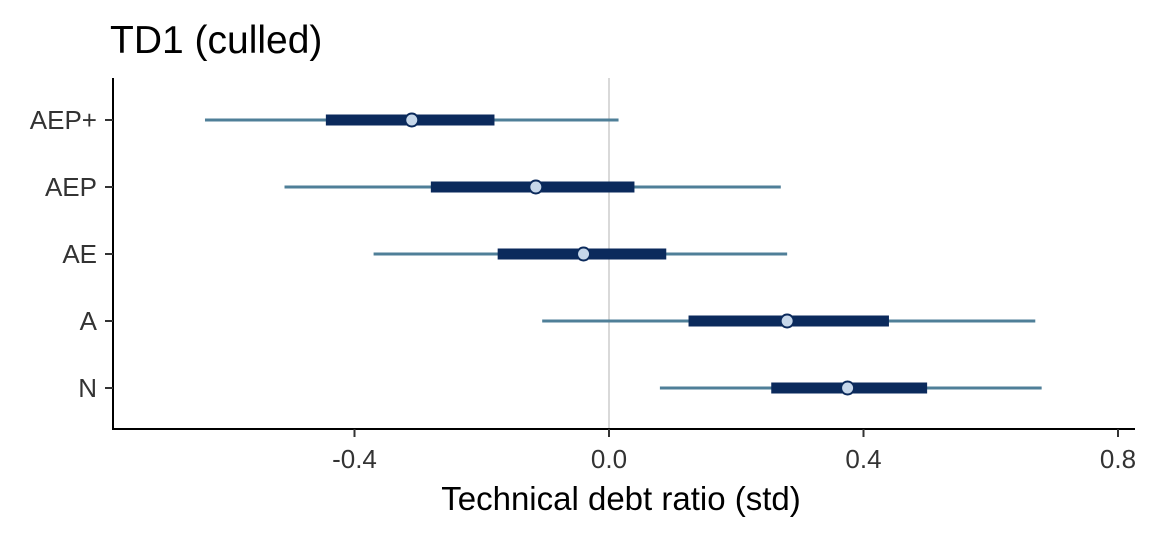 The height and width of the screenshot is (537, 1152). I want to click on x-tick-label: 0.0, so click(609, 459).